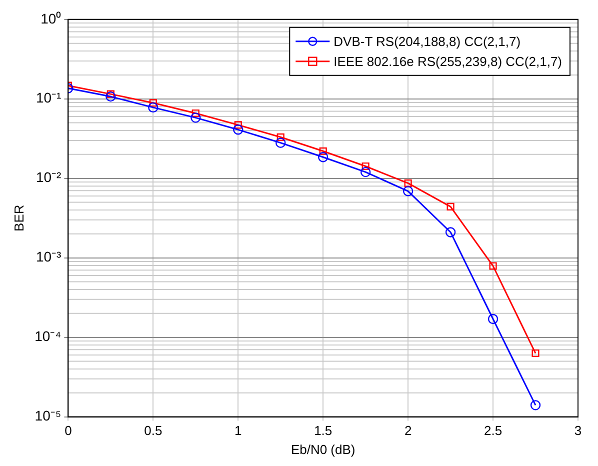 The width and height of the screenshot is (598, 466). I want to click on y-tick-label: 10⁻², so click(49, 177).